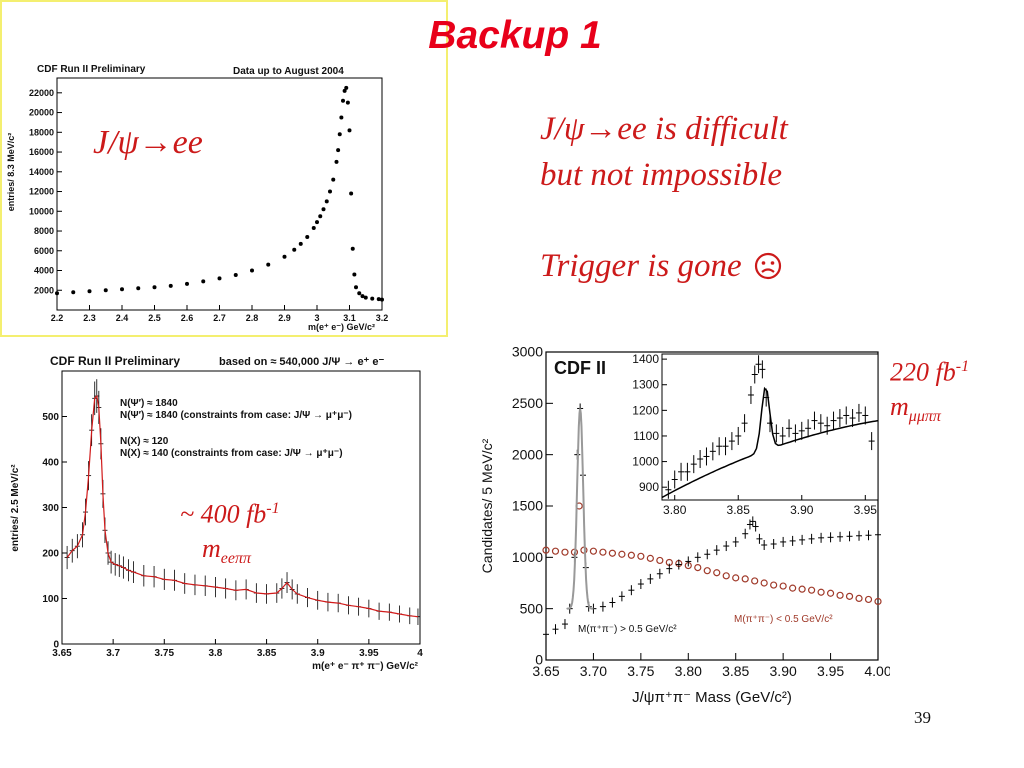 This screenshot has width=1024, height=768. What do you see at coordinates (532, 608) in the screenshot?
I see `y-tick-label: 500` at bounding box center [532, 608].